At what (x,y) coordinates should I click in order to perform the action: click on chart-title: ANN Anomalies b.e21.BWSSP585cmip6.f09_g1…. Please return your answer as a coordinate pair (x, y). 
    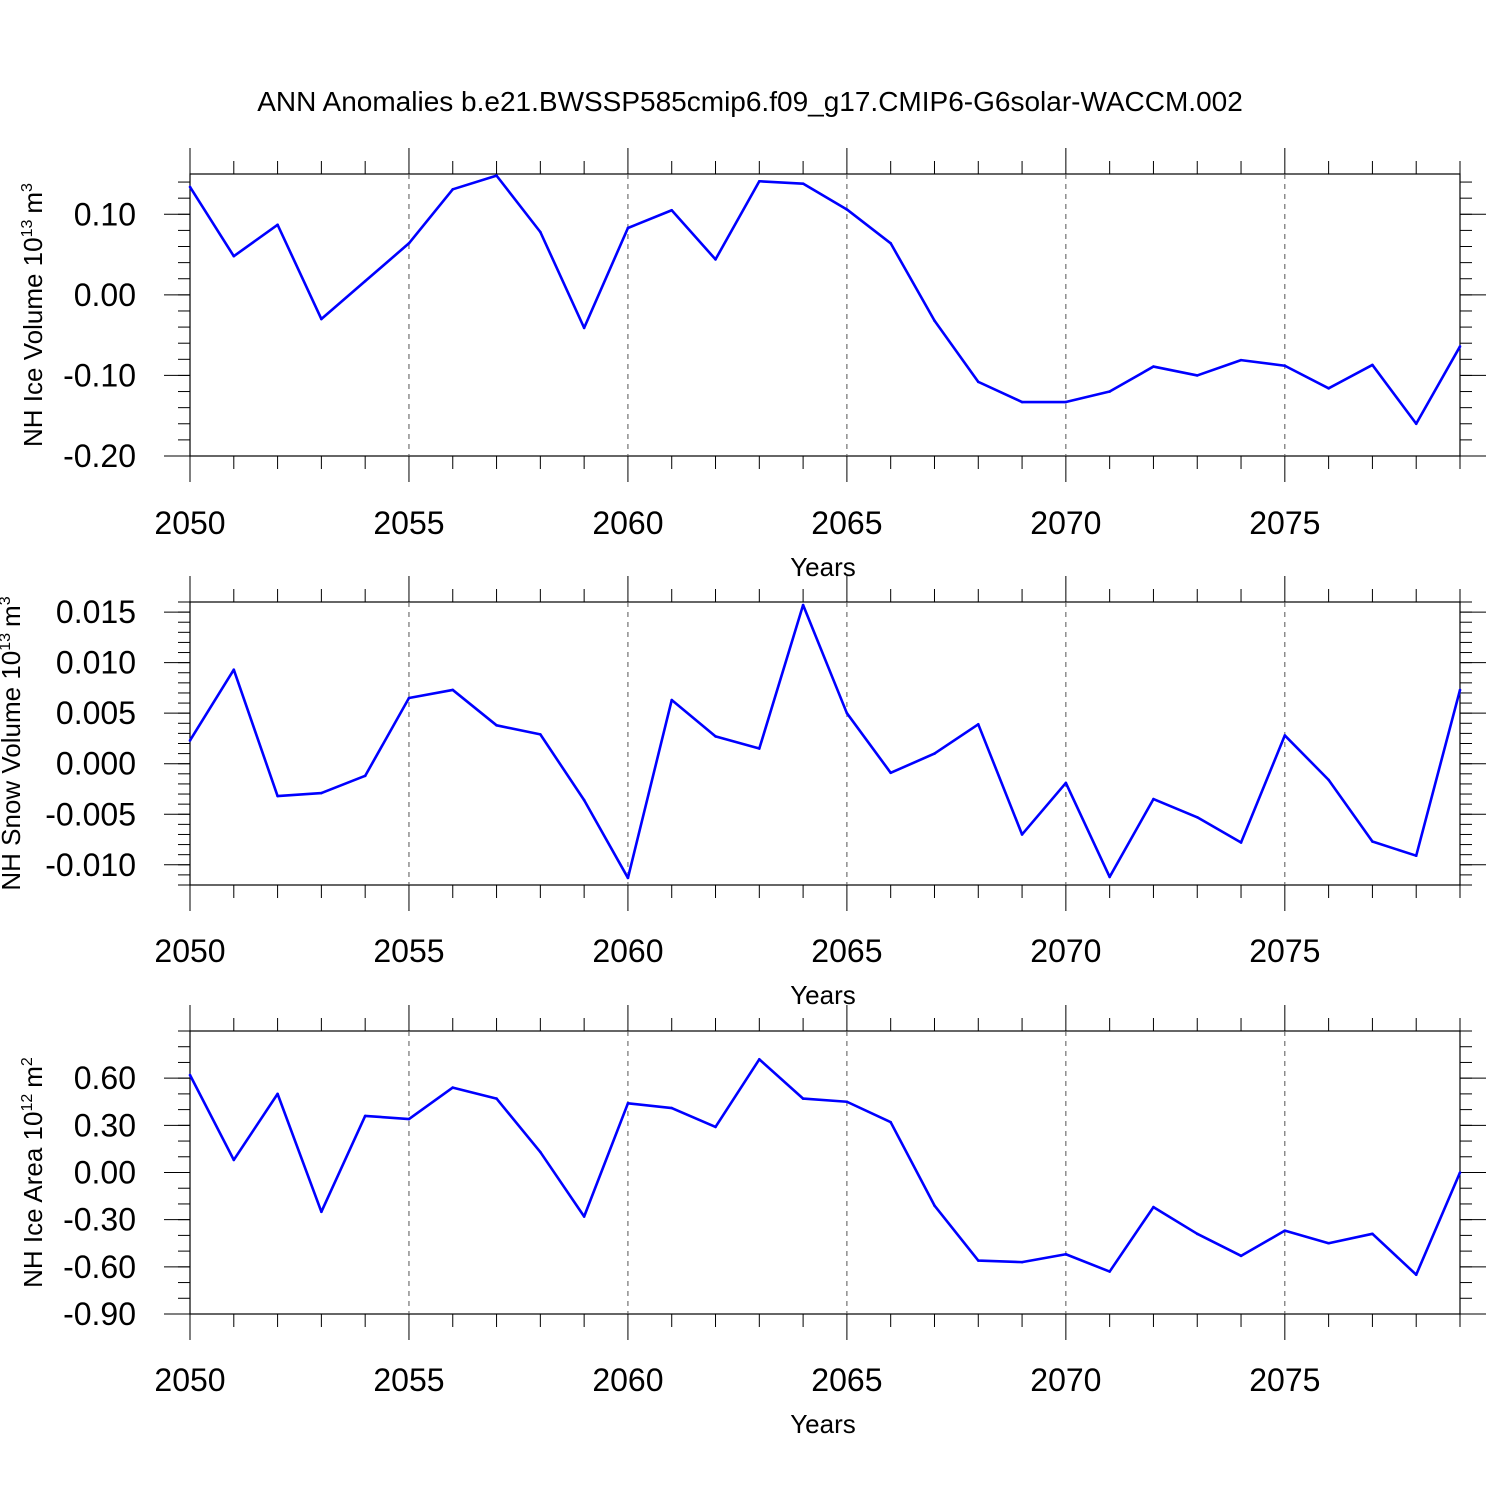
    Looking at the image, I should click on (750, 101).